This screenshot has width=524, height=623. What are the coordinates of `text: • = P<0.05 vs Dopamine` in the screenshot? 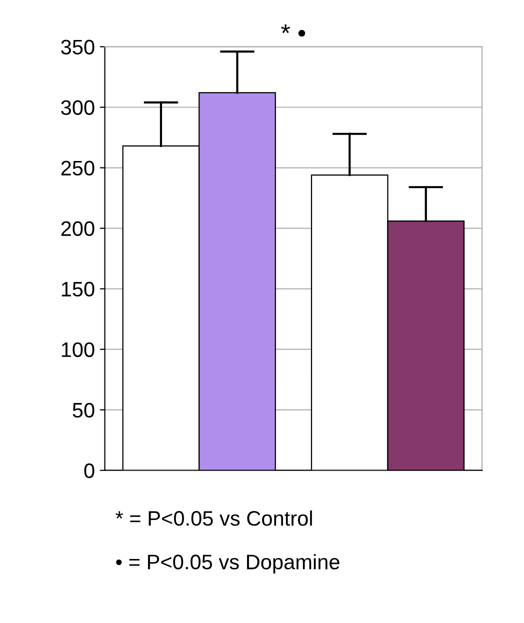 It's located at (228, 564).